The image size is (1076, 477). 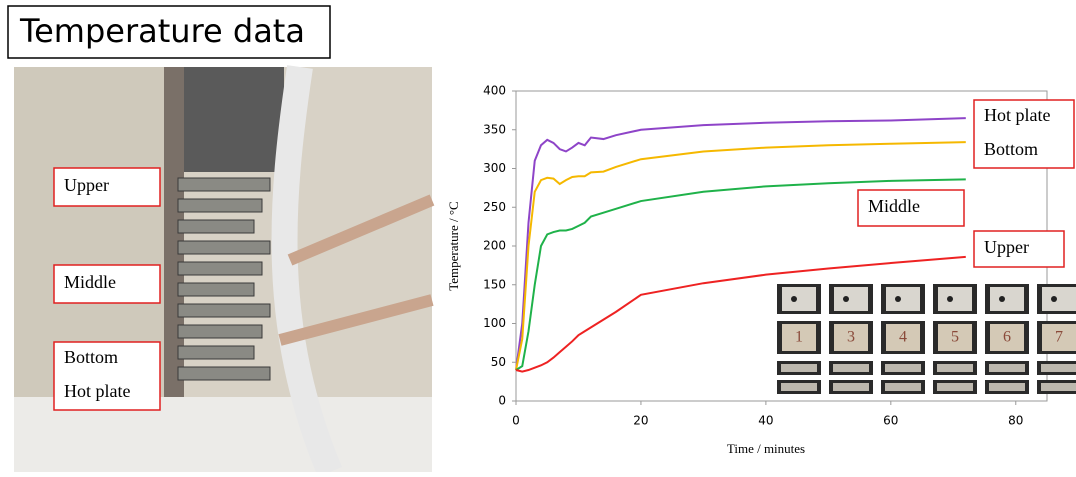 I want to click on x-tick-label: 40, so click(x=765, y=421).